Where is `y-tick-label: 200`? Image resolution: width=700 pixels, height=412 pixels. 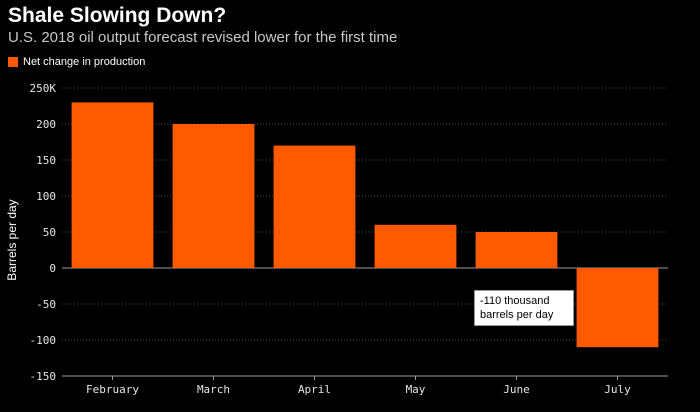 y-tick-label: 200 is located at coordinates (46, 124).